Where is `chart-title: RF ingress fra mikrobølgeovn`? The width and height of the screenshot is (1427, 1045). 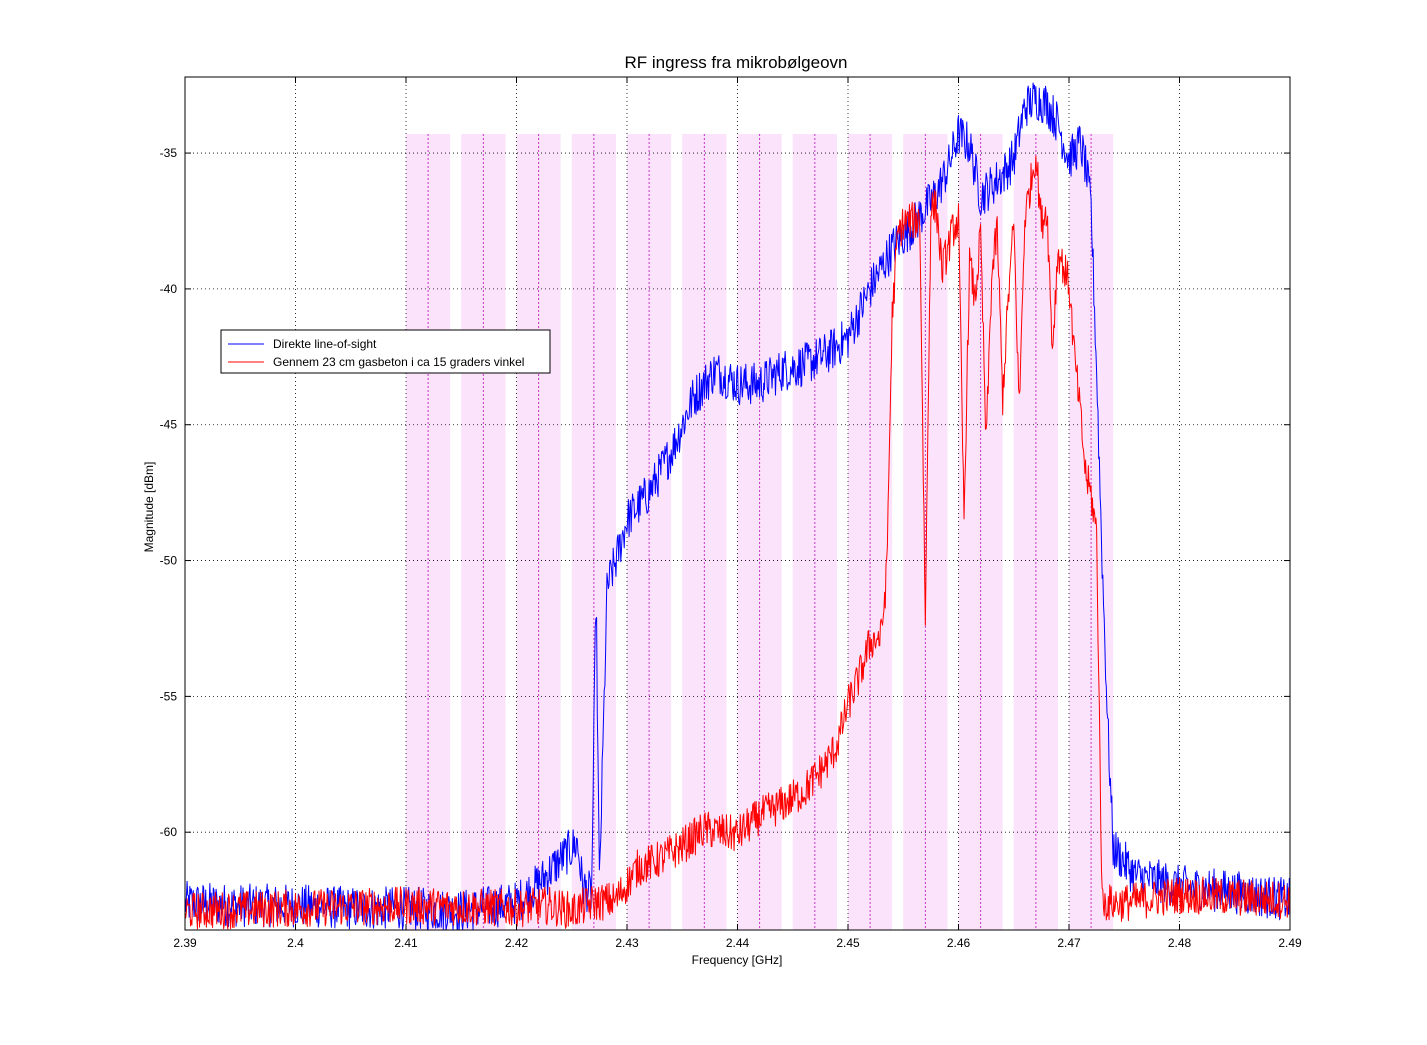
chart-title: RF ingress fra mikrobølgeovn is located at coordinates (736, 62).